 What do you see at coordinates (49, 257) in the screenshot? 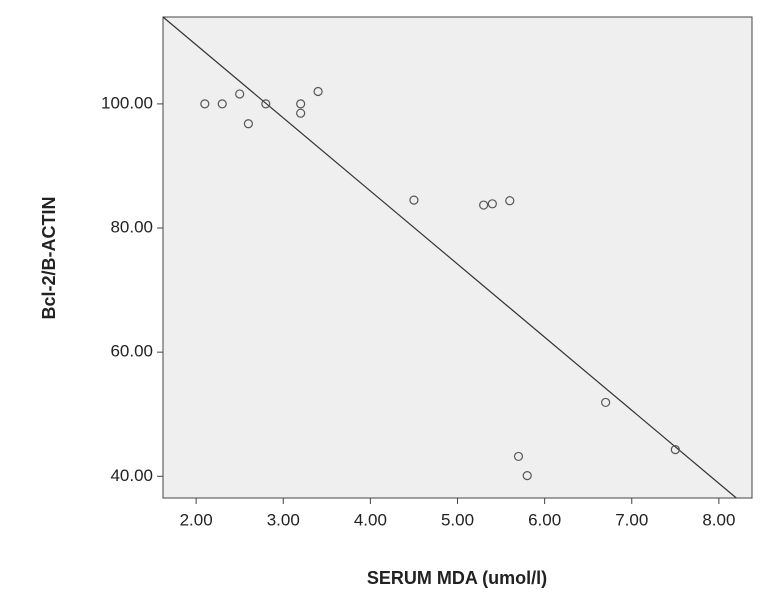
I see `y-axis-title: Bcl-2/B-ACTIN` at bounding box center [49, 257].